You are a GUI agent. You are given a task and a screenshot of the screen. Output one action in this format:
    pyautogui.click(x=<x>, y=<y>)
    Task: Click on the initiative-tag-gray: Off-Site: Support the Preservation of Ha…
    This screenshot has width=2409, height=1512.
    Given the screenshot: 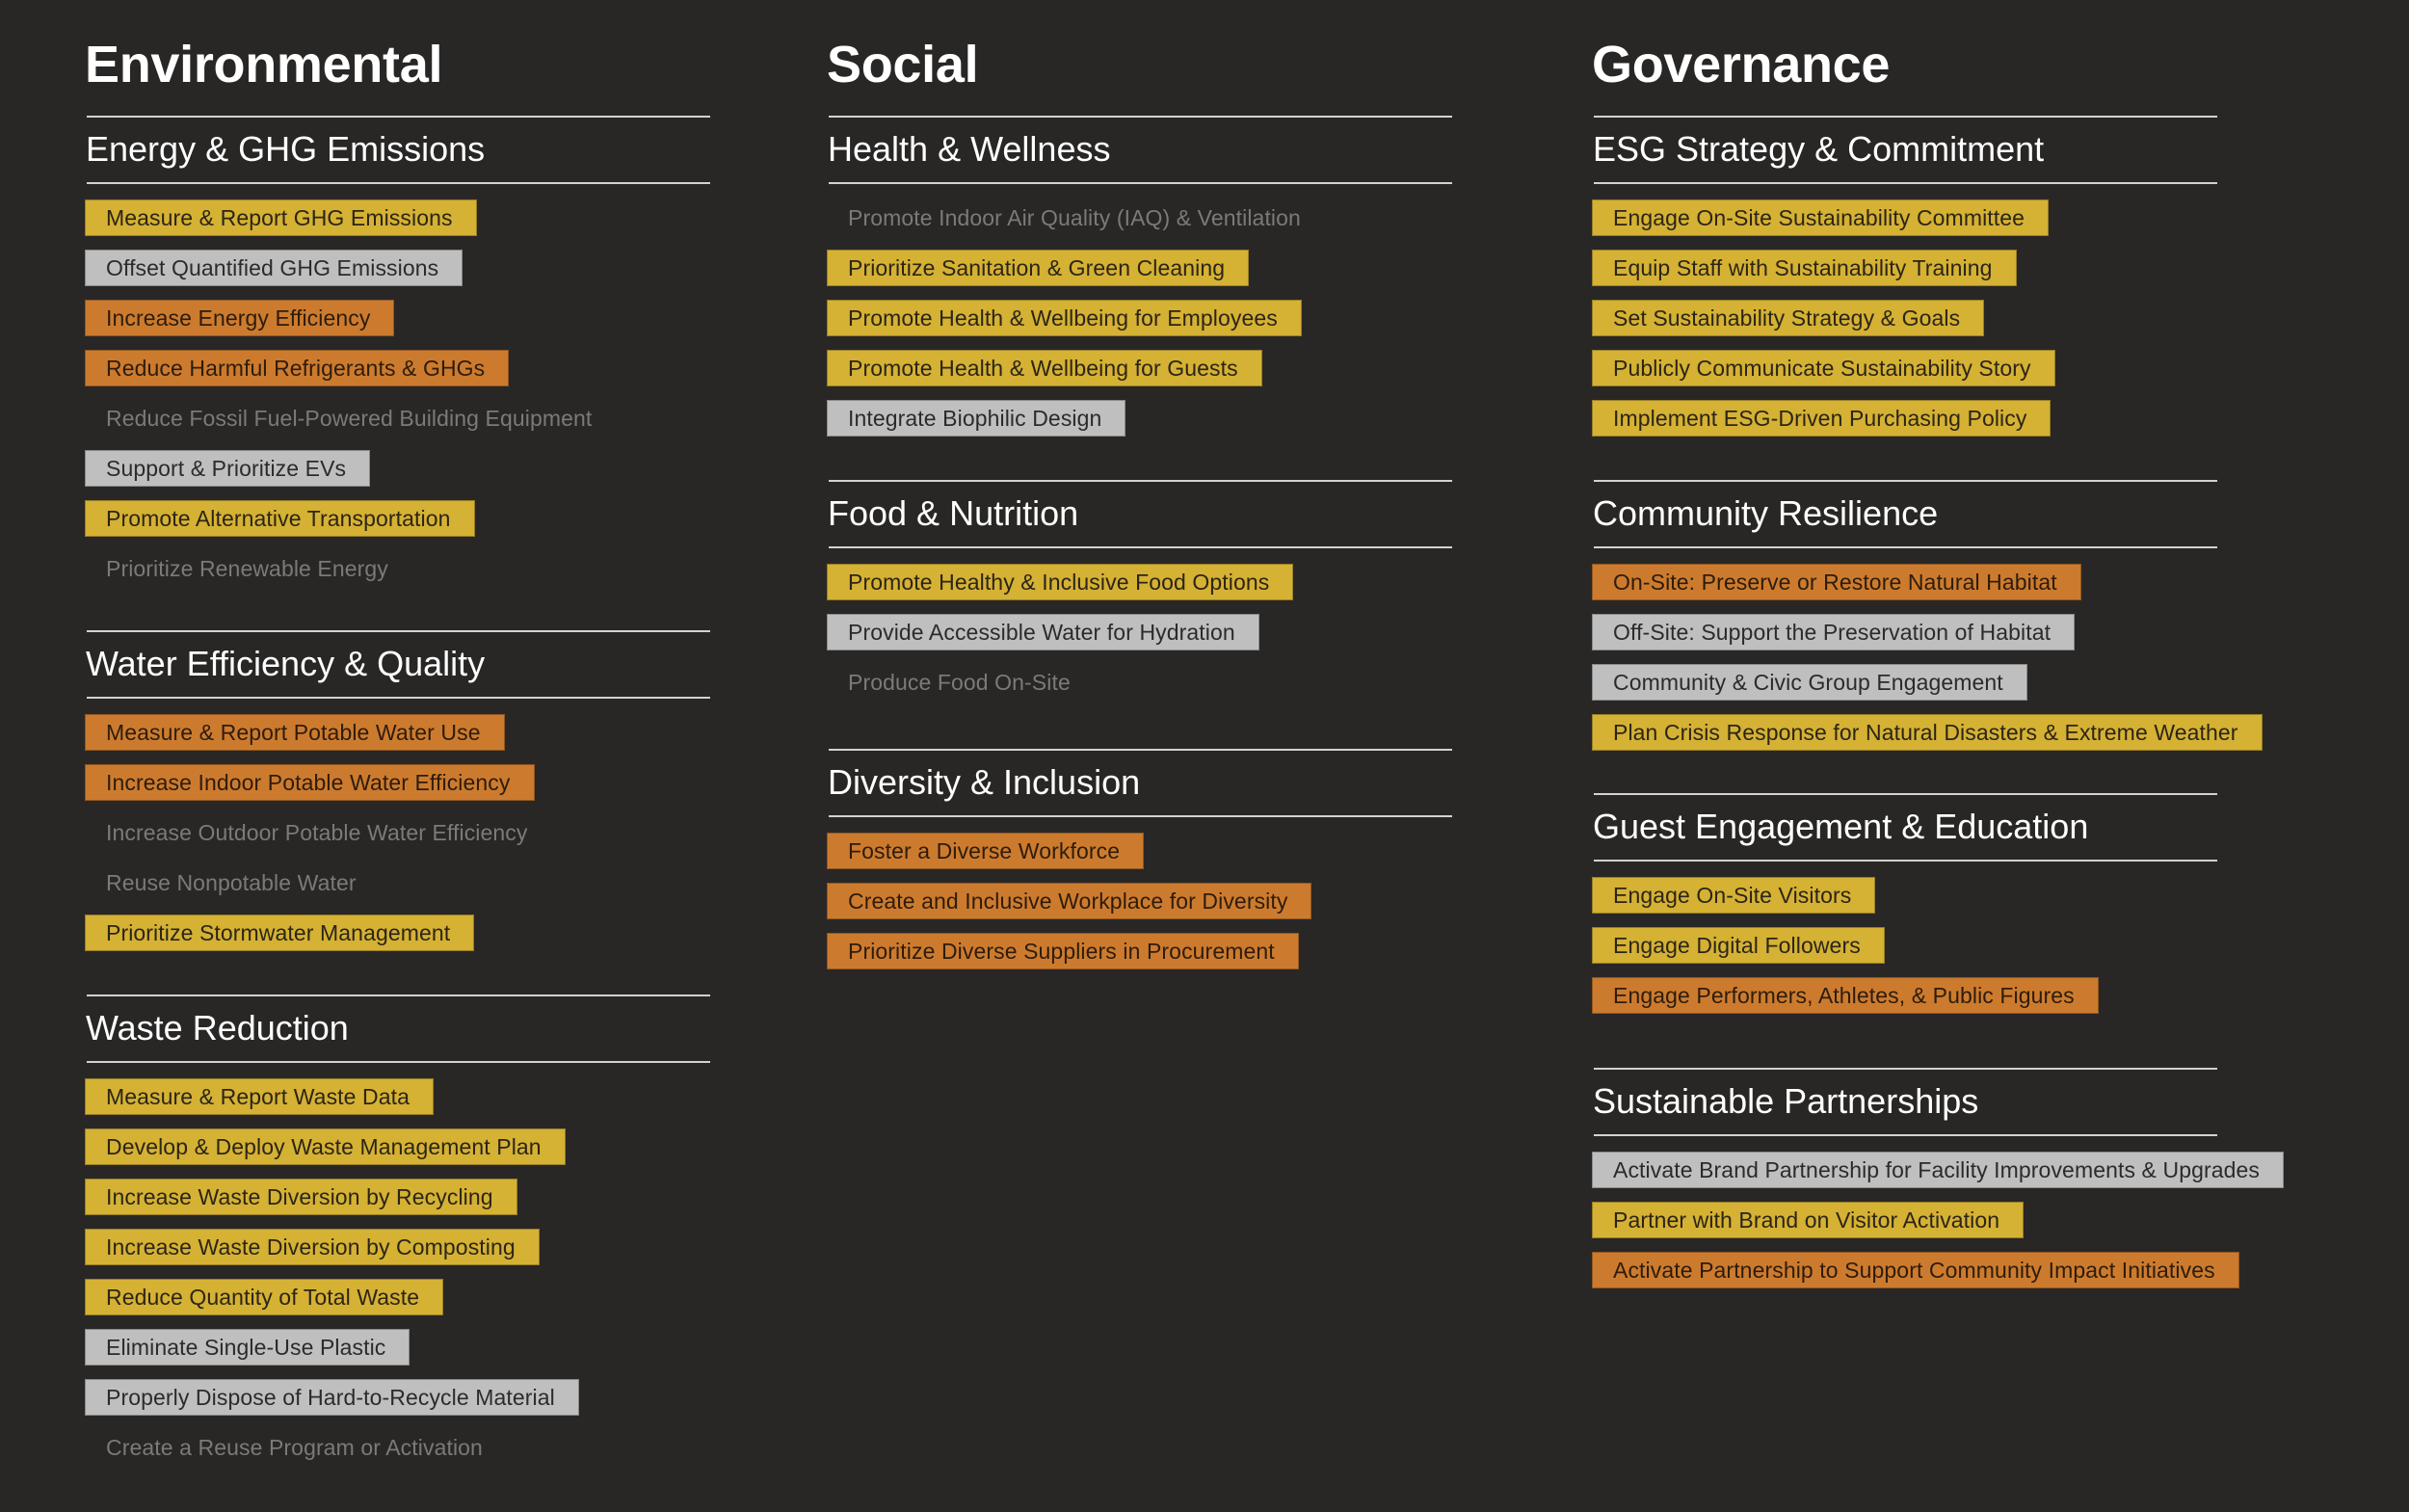 What is the action you would take?
    pyautogui.click(x=1834, y=632)
    